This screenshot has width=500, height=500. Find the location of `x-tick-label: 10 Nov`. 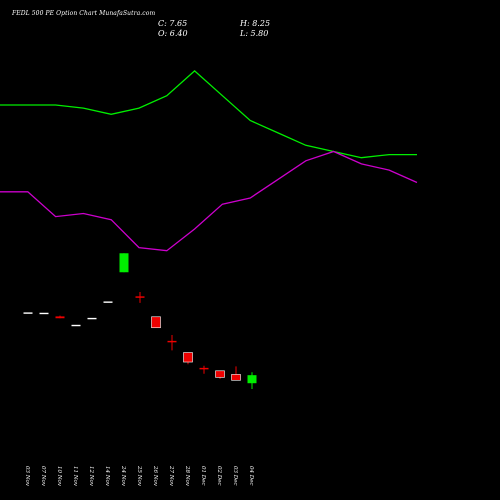

x-tick-label: 10 Nov is located at coordinates (59, 476).